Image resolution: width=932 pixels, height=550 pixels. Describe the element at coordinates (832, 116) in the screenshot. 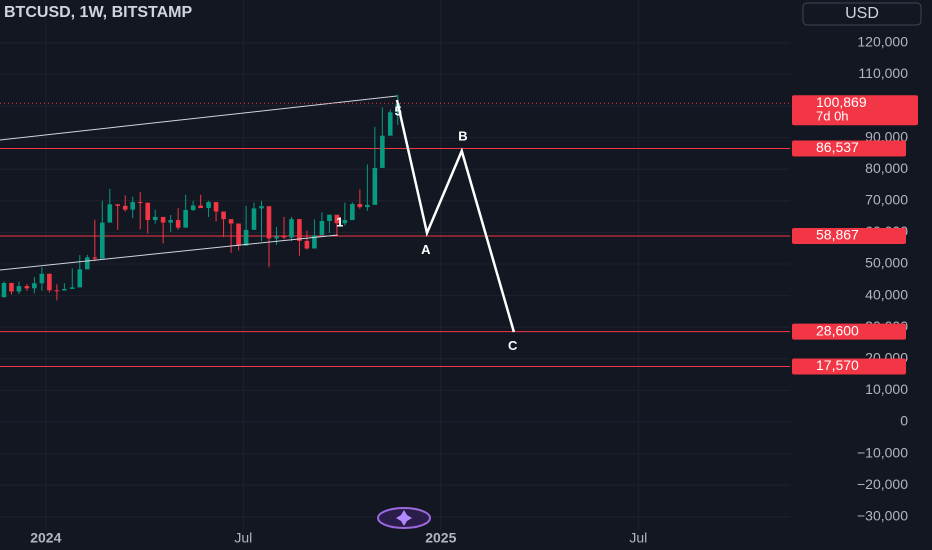

I see `countdown-label: 7d 0h` at that location.